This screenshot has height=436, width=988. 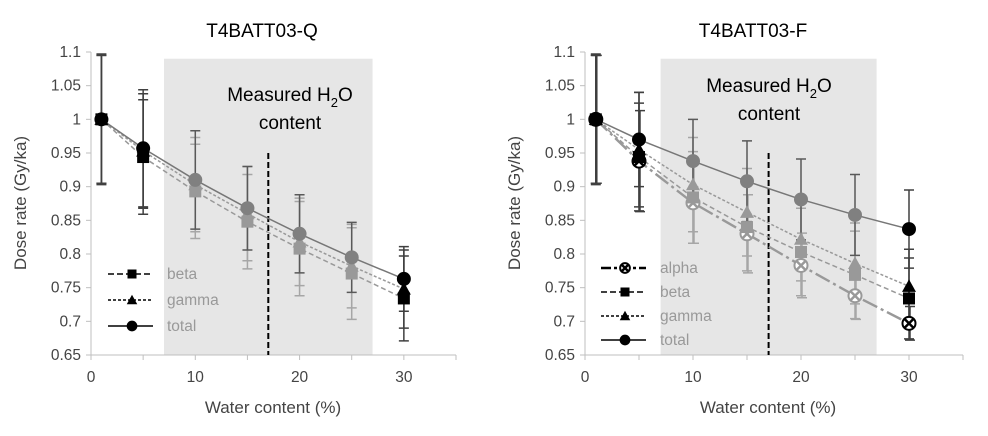 What do you see at coordinates (268, 206) in the screenshot?
I see `shaded-range` at bounding box center [268, 206].